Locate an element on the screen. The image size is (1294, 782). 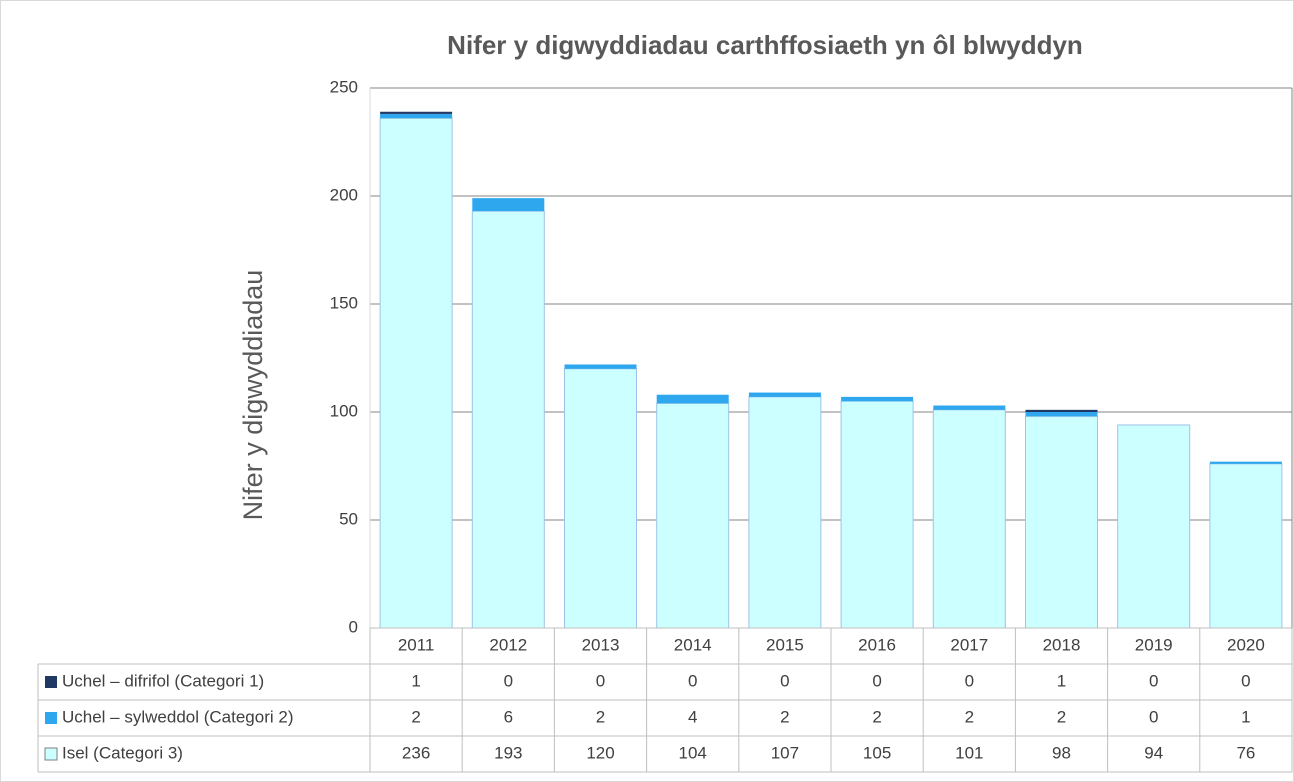
legend-label: Uchel – difrifol (Categori 1) is located at coordinates (163, 680).